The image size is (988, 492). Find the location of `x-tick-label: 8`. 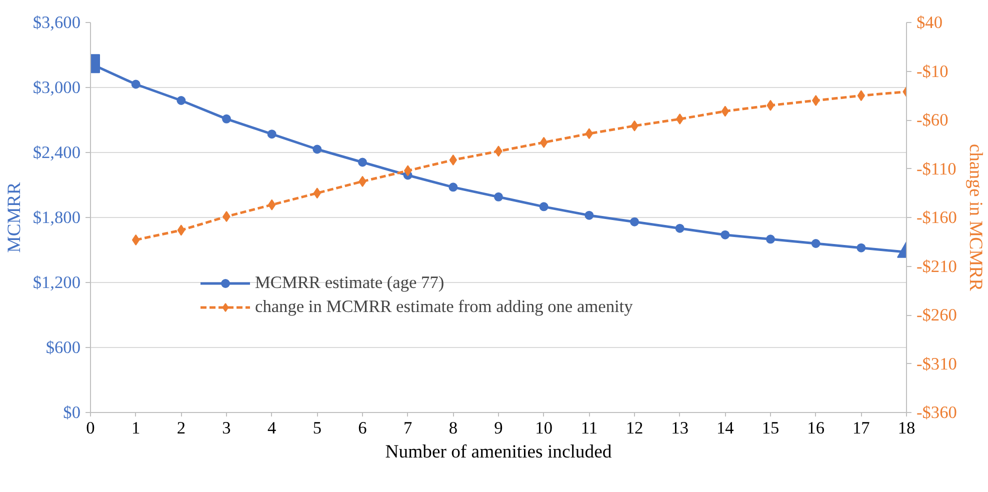

x-tick-label: 8 is located at coordinates (453, 428).